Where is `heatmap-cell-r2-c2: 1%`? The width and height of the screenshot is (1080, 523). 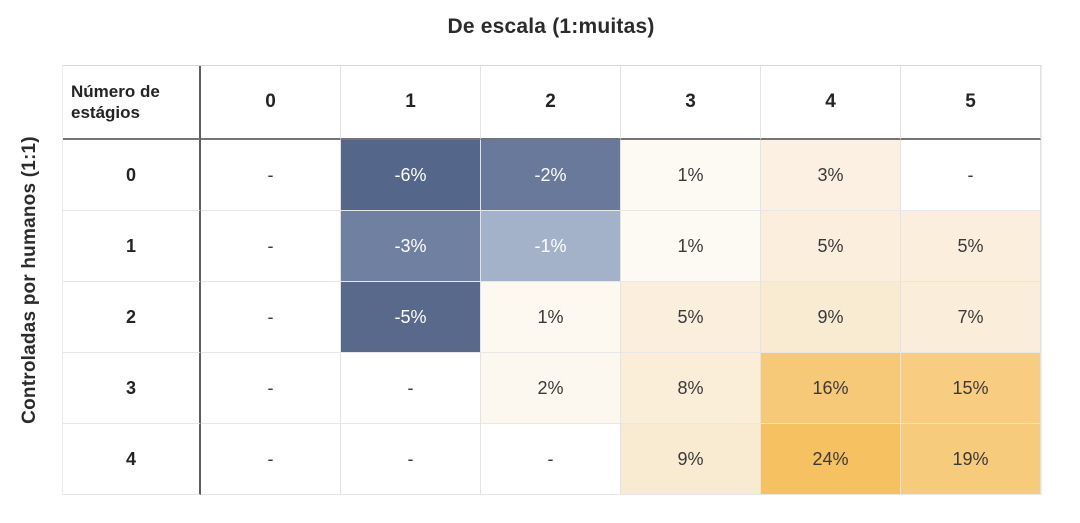 heatmap-cell-r2-c2: 1% is located at coordinates (551, 317).